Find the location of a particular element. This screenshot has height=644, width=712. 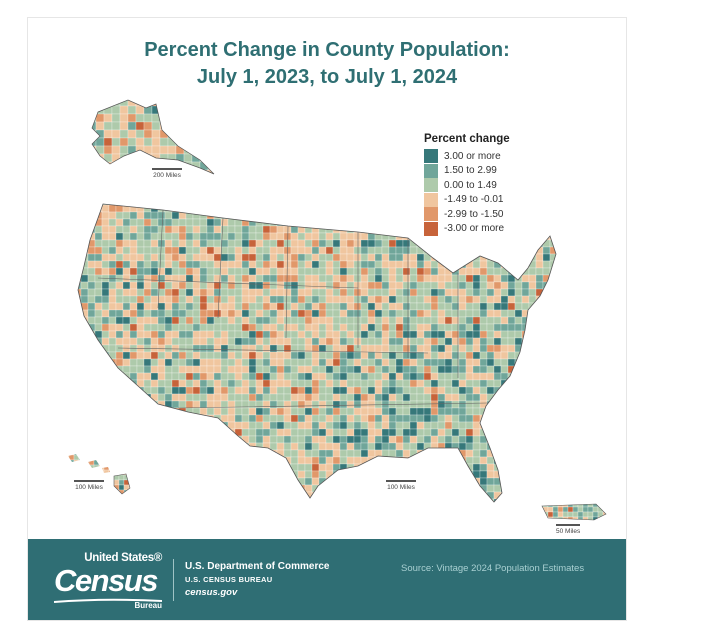

logo-top-text: United States® is located at coordinates (123, 558).